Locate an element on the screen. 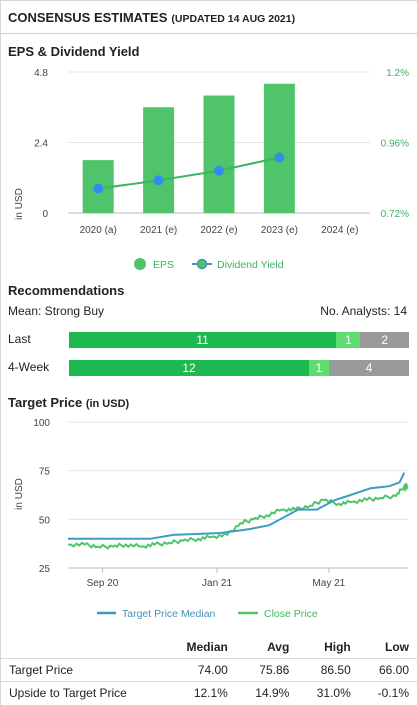 This screenshot has height=706, width=418. tp-x-tick: Sep 20 is located at coordinates (103, 583).